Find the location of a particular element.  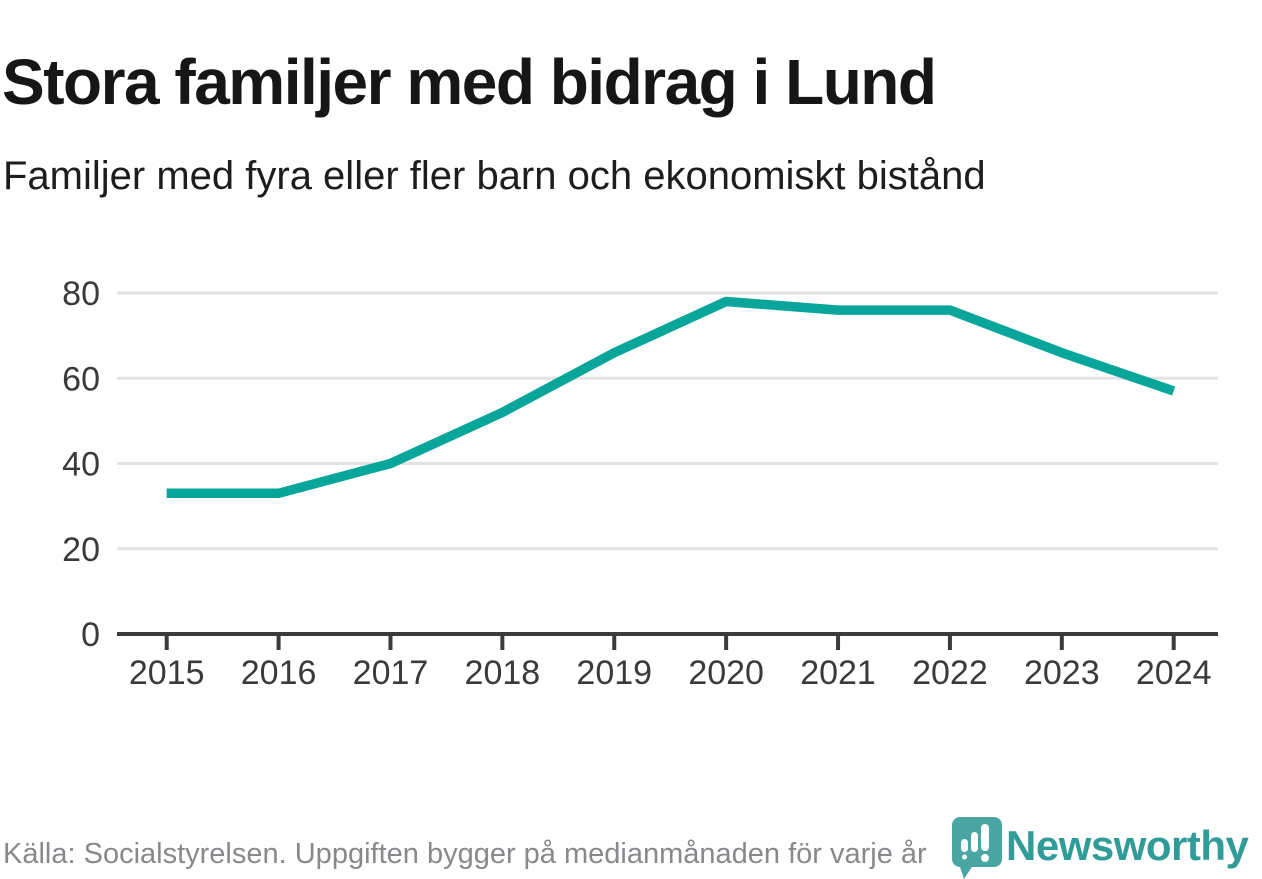

logo-bar-tall is located at coordinates (985, 837).